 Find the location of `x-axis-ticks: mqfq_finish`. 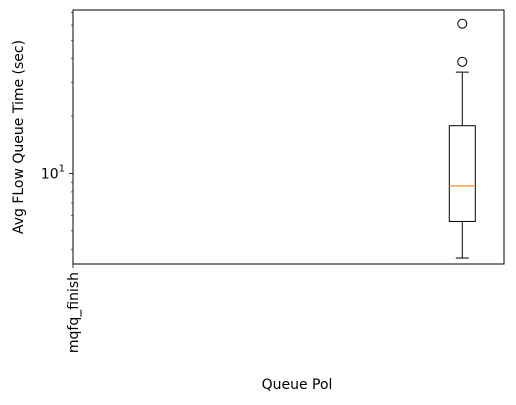

x-axis-ticks: mqfq_finish is located at coordinates (74, 308).